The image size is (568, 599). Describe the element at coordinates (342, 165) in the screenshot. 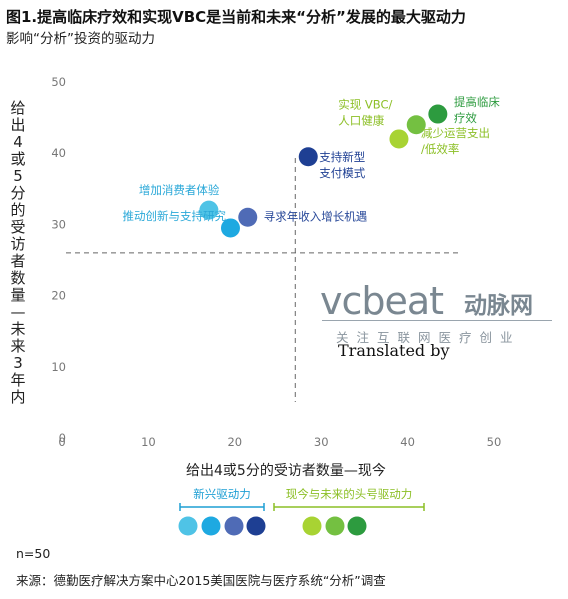

I see `point-label: 支持新型支付模式` at that location.